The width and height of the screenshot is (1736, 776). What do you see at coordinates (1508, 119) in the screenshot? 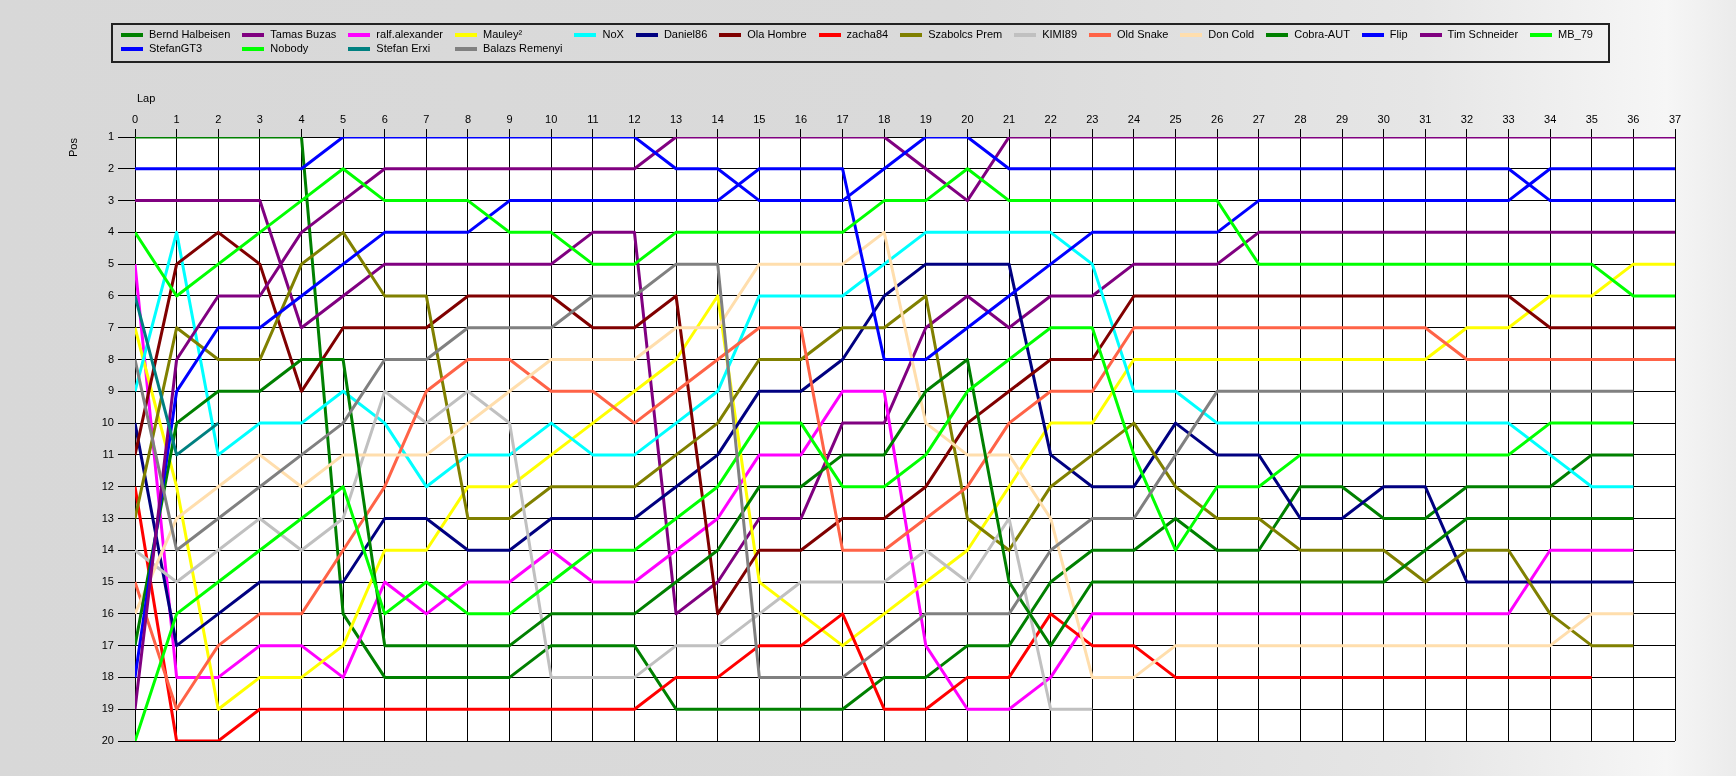
I see `x-tick-label: 33` at bounding box center [1508, 119].